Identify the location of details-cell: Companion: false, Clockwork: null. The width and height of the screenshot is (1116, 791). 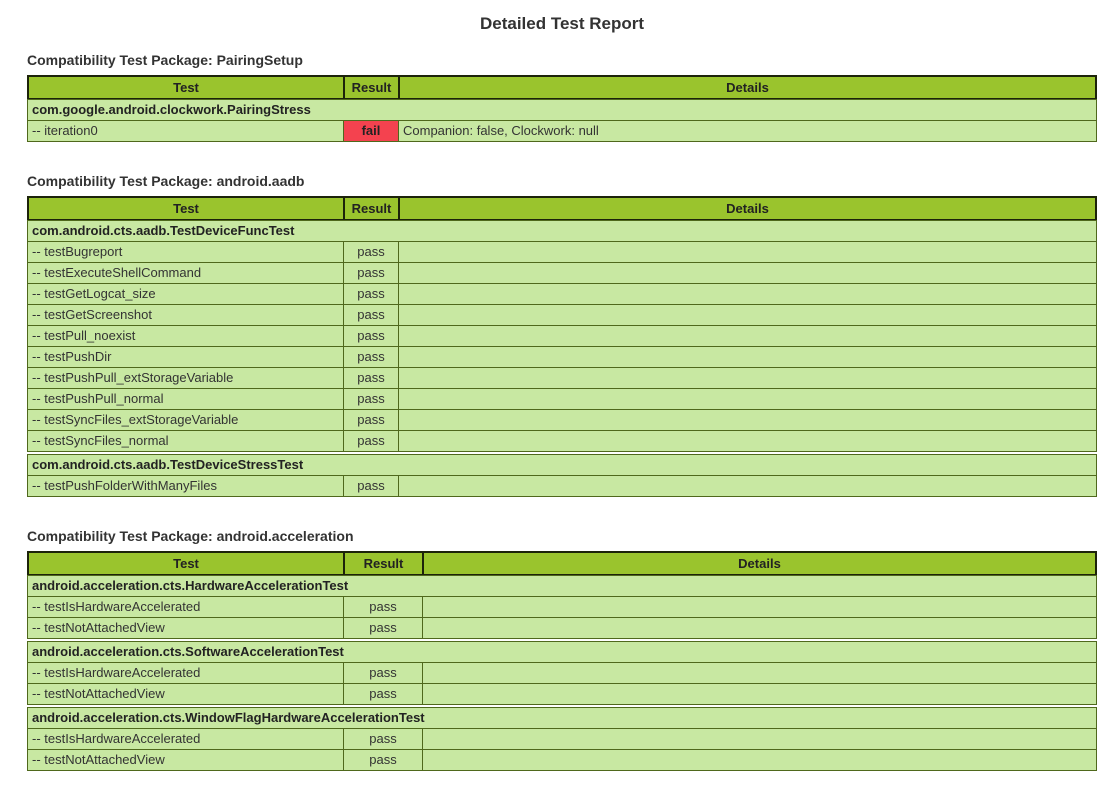
(747, 131).